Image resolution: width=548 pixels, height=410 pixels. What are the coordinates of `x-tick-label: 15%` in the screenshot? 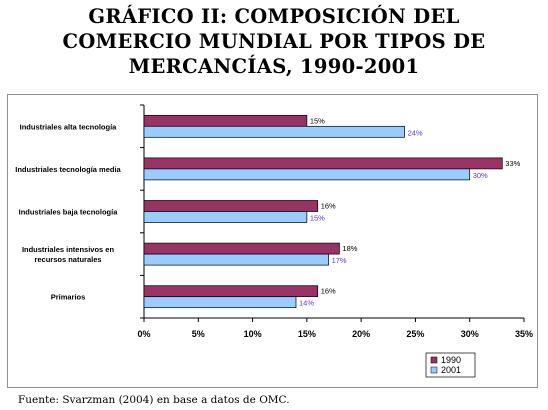 It's located at (307, 334).